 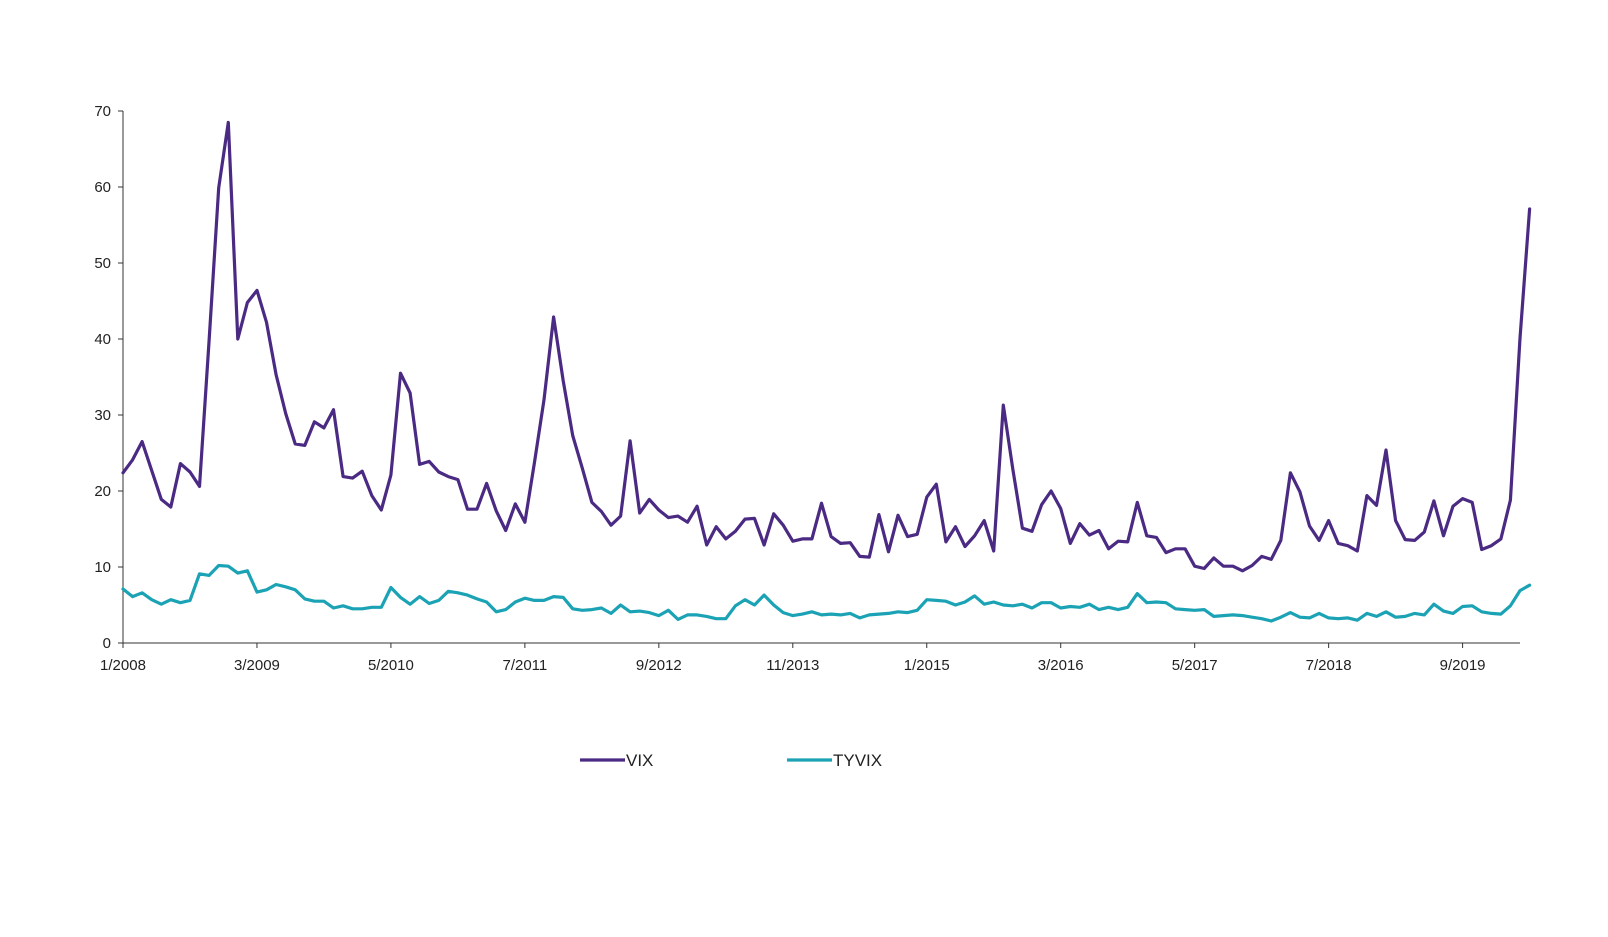 I want to click on x-tick-label: 5/2010, so click(x=391, y=665).